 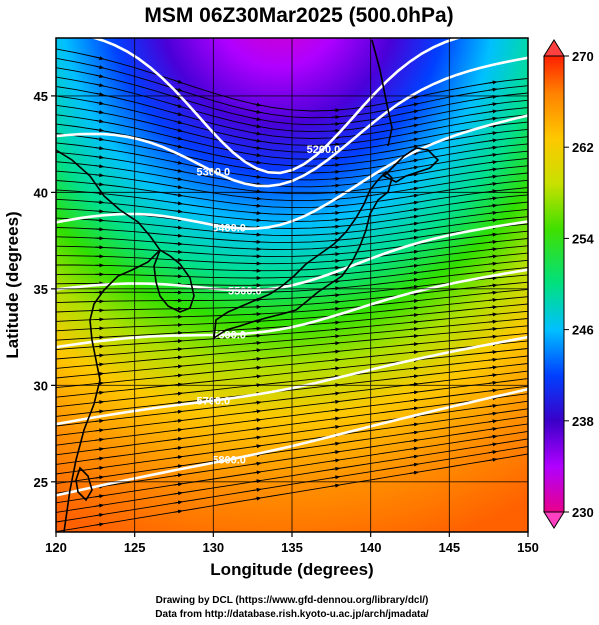 What do you see at coordinates (583, 421) in the screenshot?
I see `colorbar-tick-label: 238` at bounding box center [583, 421].